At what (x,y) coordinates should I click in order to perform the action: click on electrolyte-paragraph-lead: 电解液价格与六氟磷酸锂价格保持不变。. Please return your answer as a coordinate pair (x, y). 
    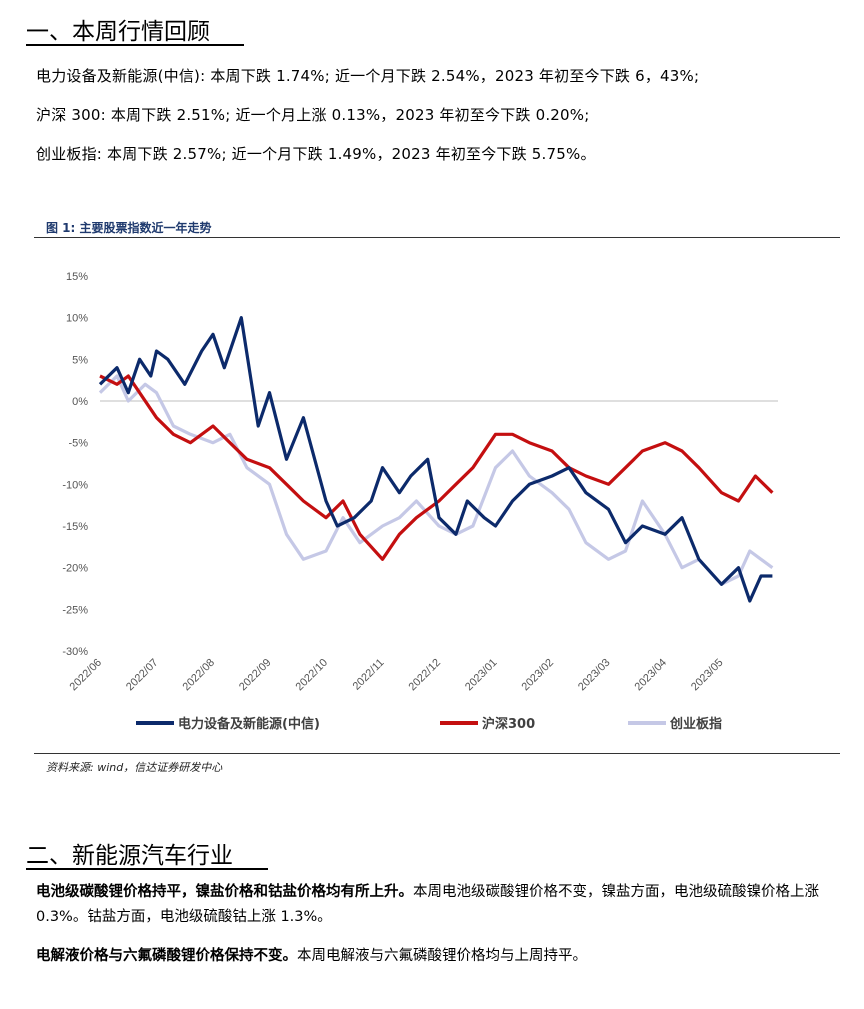
    Looking at the image, I should click on (166, 956).